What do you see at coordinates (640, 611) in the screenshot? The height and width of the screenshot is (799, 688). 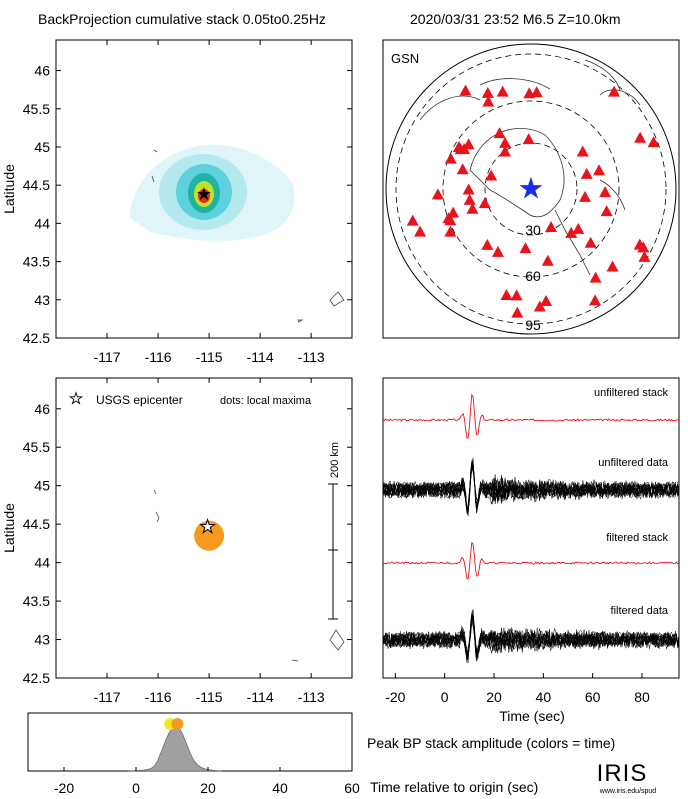 I see `label-filtered-data: filtered data` at bounding box center [640, 611].